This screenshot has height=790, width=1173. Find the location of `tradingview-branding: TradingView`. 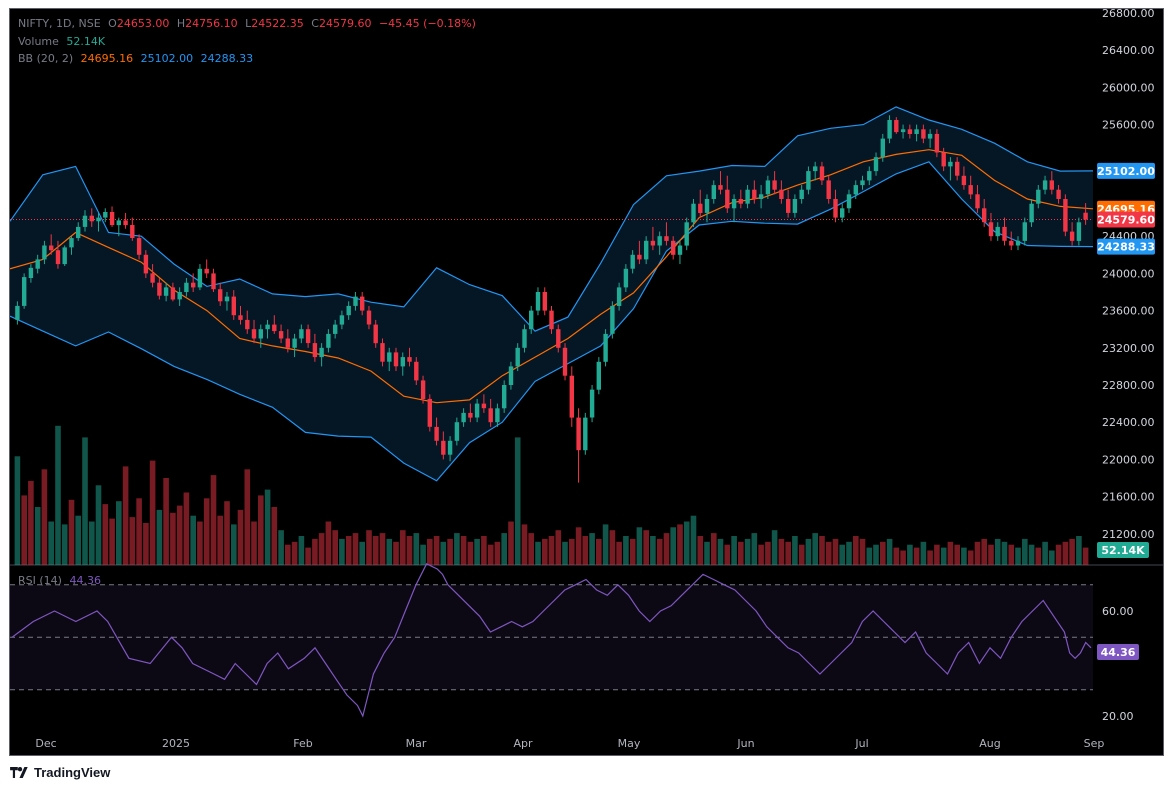

tradingview-branding: TradingView is located at coordinates (60, 772).